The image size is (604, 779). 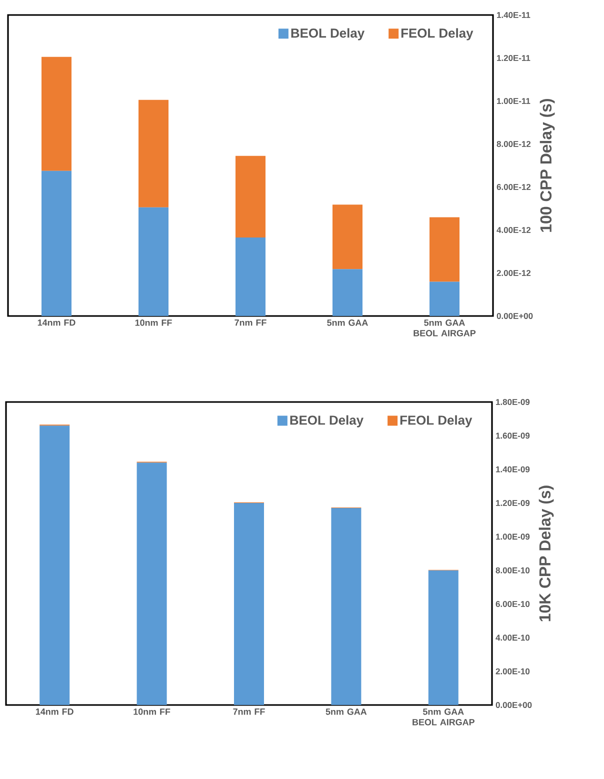 What do you see at coordinates (513, 537) in the screenshot?
I see `y-tick-label: 1.00E-09` at bounding box center [513, 537].